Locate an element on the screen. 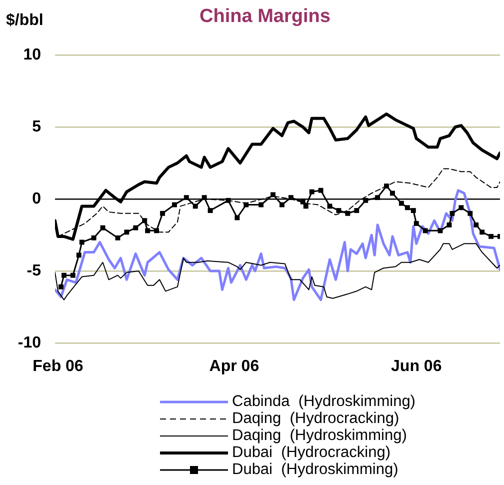  legend-label: Dubai (Hydroskimming) is located at coordinates (315, 469).